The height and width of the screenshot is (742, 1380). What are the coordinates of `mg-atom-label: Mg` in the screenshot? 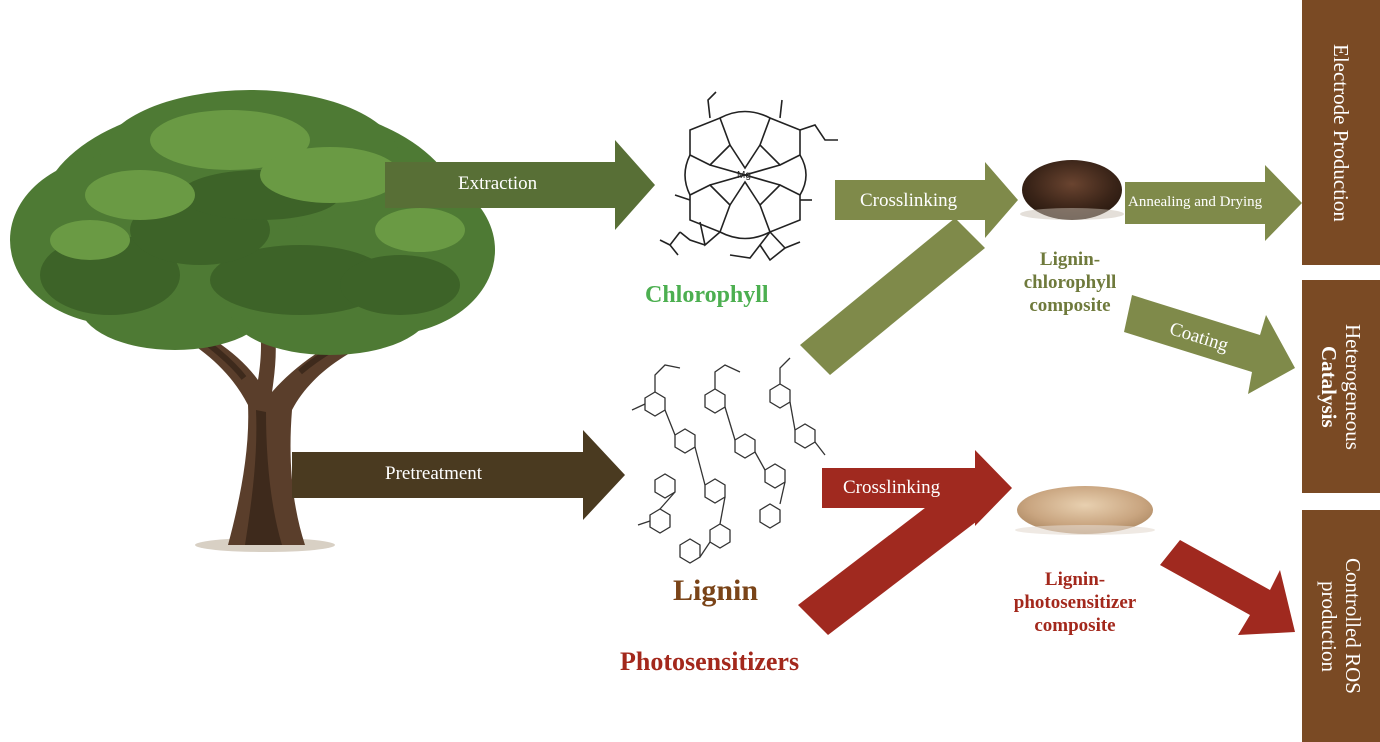 It's located at (744, 175).